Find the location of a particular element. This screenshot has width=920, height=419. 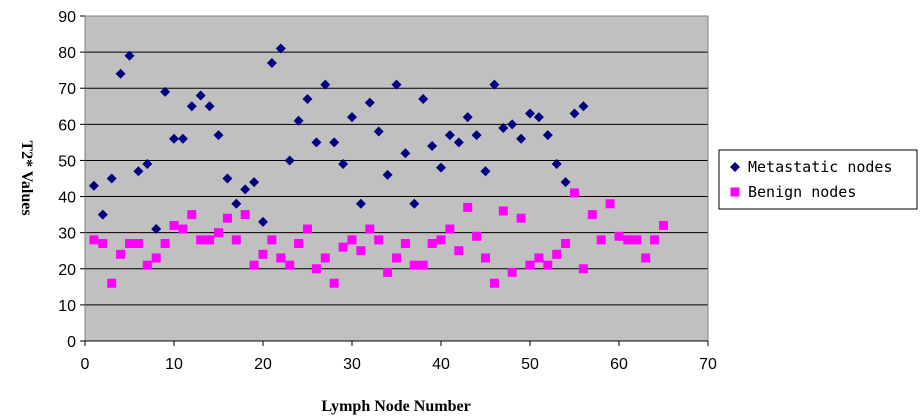

y-tick-label: 60 is located at coordinates (67, 125).